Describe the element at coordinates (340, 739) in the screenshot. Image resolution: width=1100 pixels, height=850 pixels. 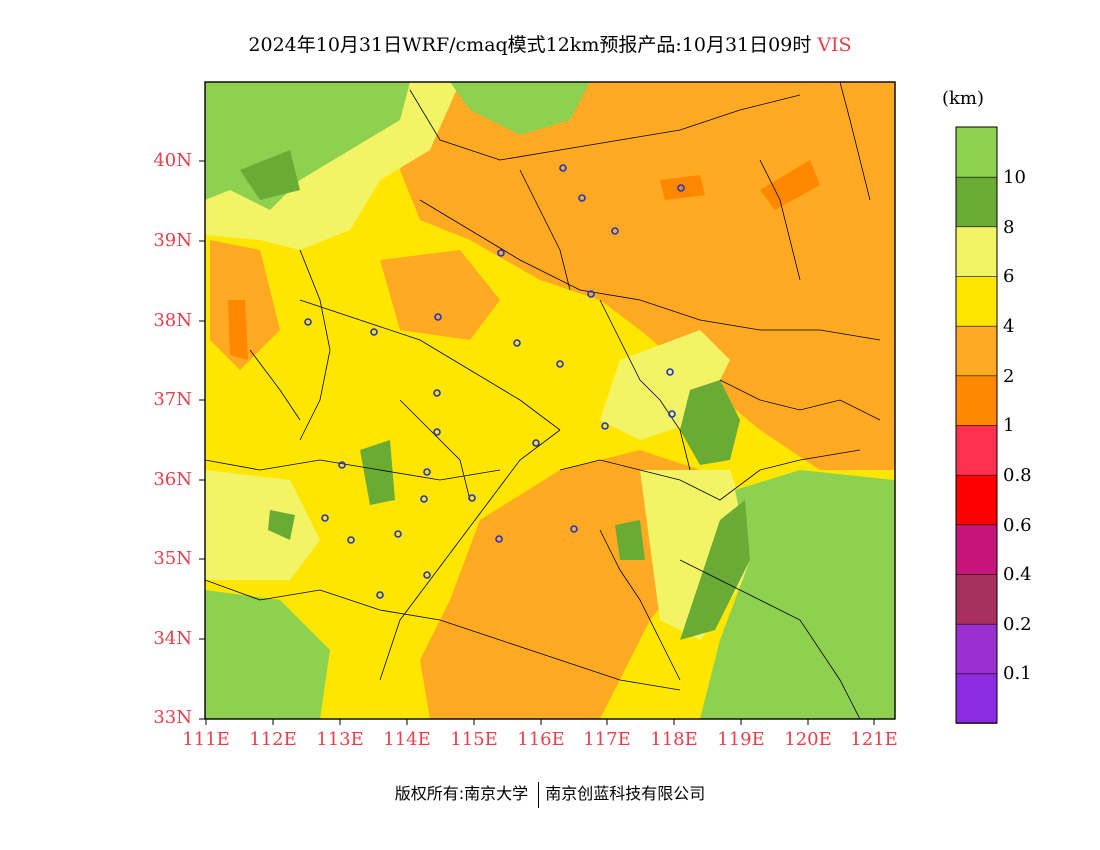
I see `lon-label-113e: 113E` at that location.